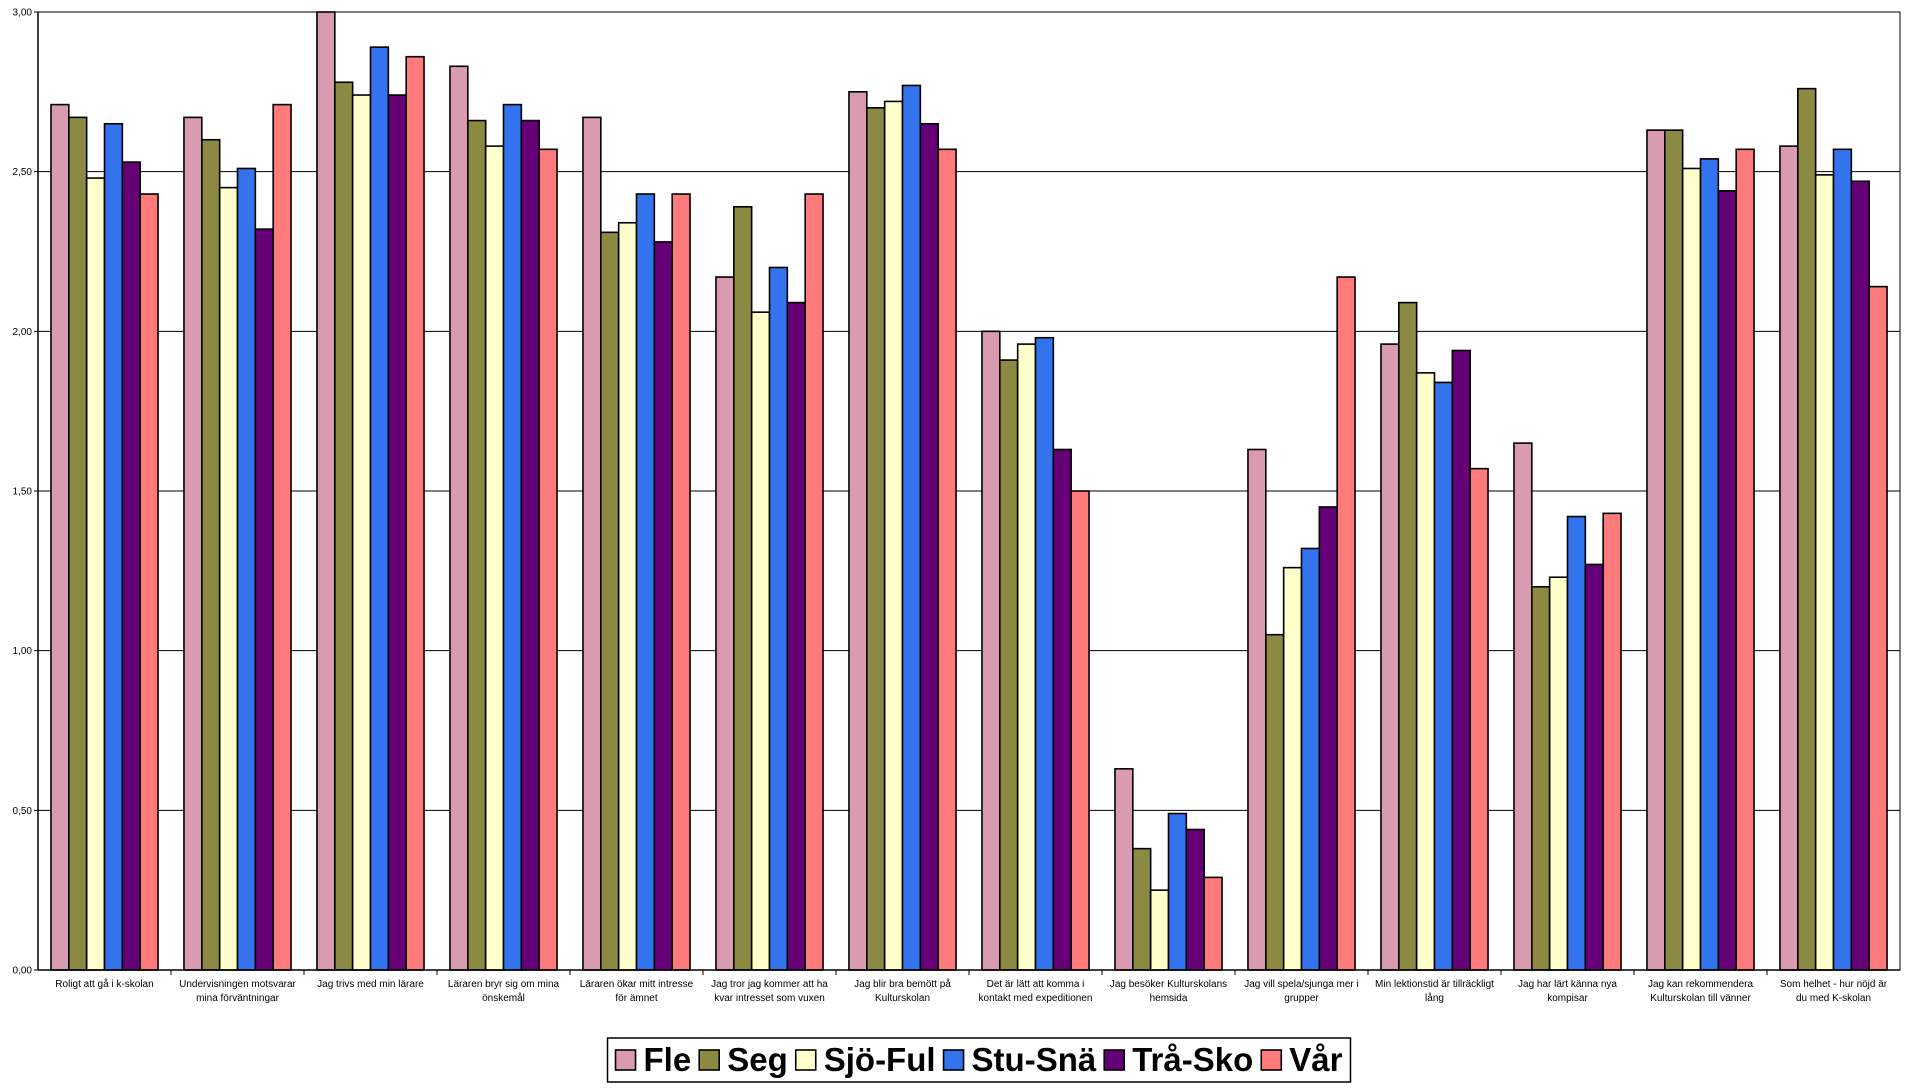 This screenshot has width=1907, height=1089. What do you see at coordinates (237, 984) in the screenshot?
I see `x-tick-label: Undervisningen motsvarar` at bounding box center [237, 984].